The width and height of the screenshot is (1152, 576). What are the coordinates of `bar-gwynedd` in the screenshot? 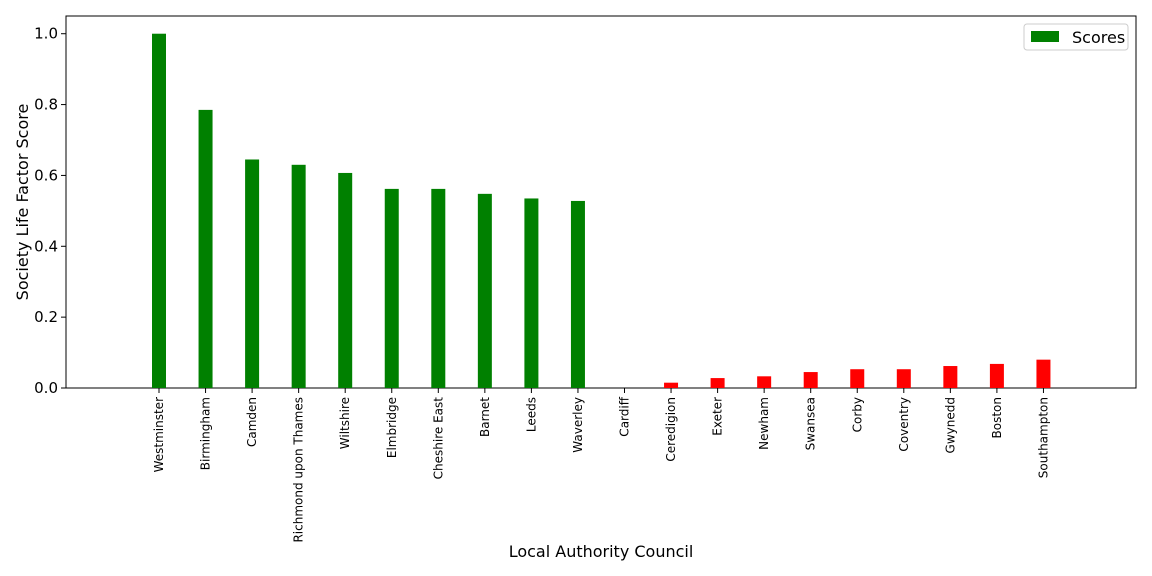 It's located at (950, 377).